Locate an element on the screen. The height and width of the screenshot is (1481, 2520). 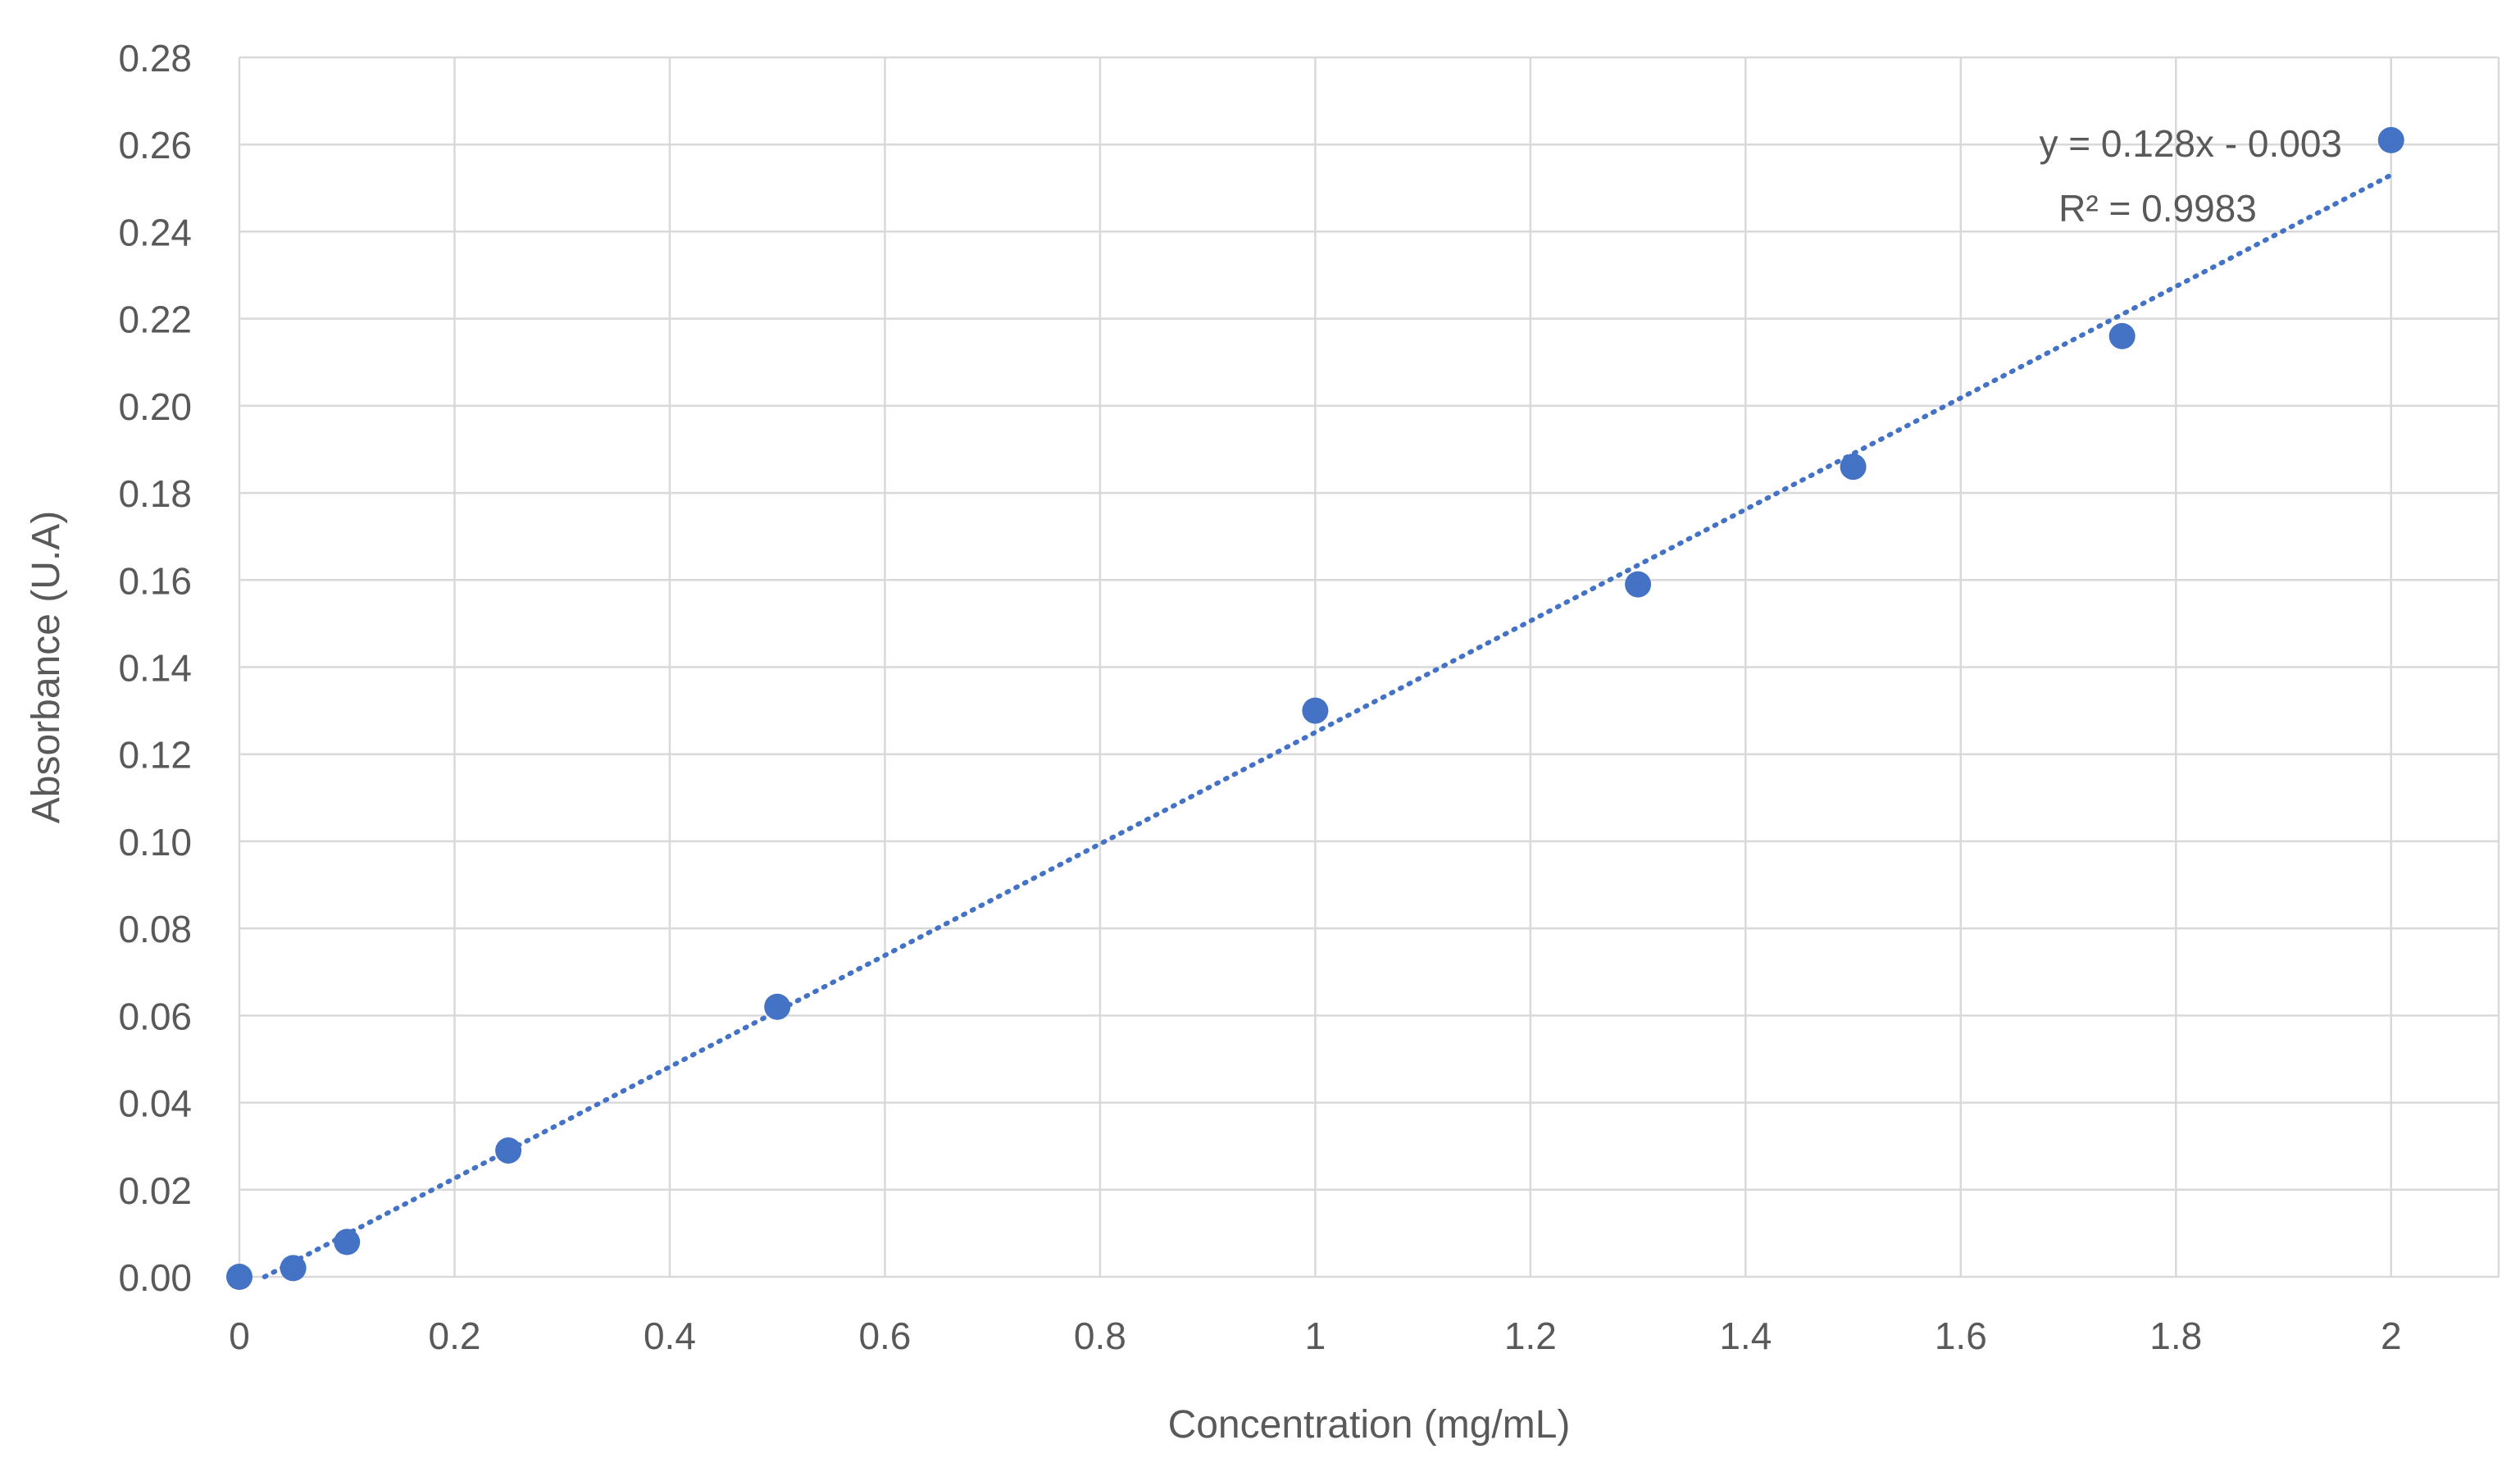
y-tick-label: 0.08 is located at coordinates (155, 929).